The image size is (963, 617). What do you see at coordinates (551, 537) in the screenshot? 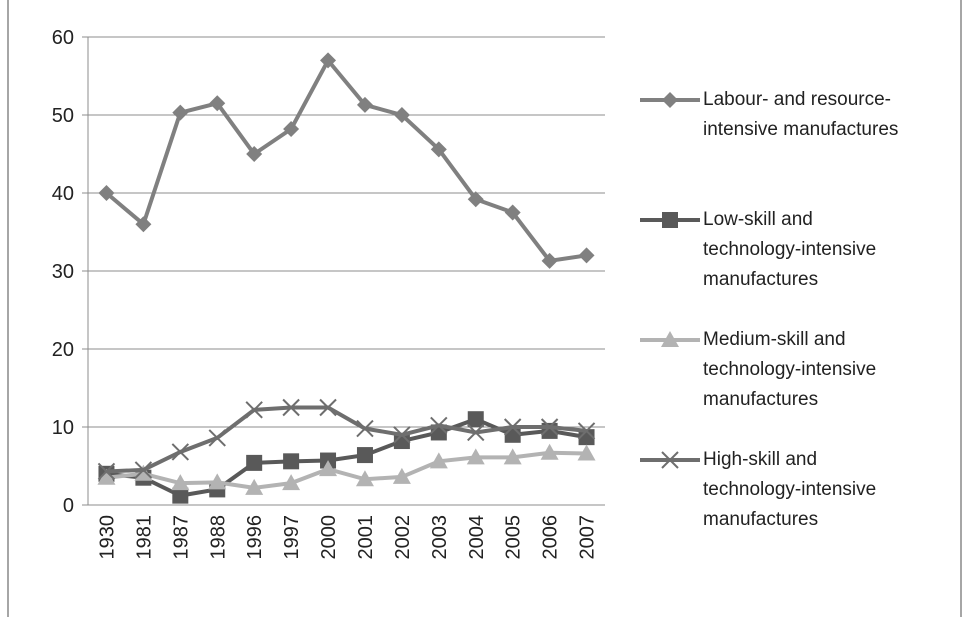
I see `x-tick-label: 2006` at bounding box center [551, 537].